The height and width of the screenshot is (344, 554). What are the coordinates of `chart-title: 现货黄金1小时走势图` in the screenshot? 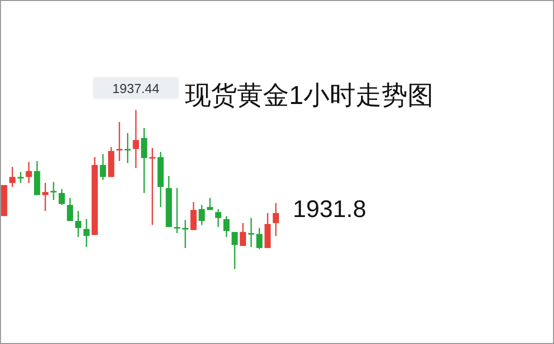 It's located at (309, 95).